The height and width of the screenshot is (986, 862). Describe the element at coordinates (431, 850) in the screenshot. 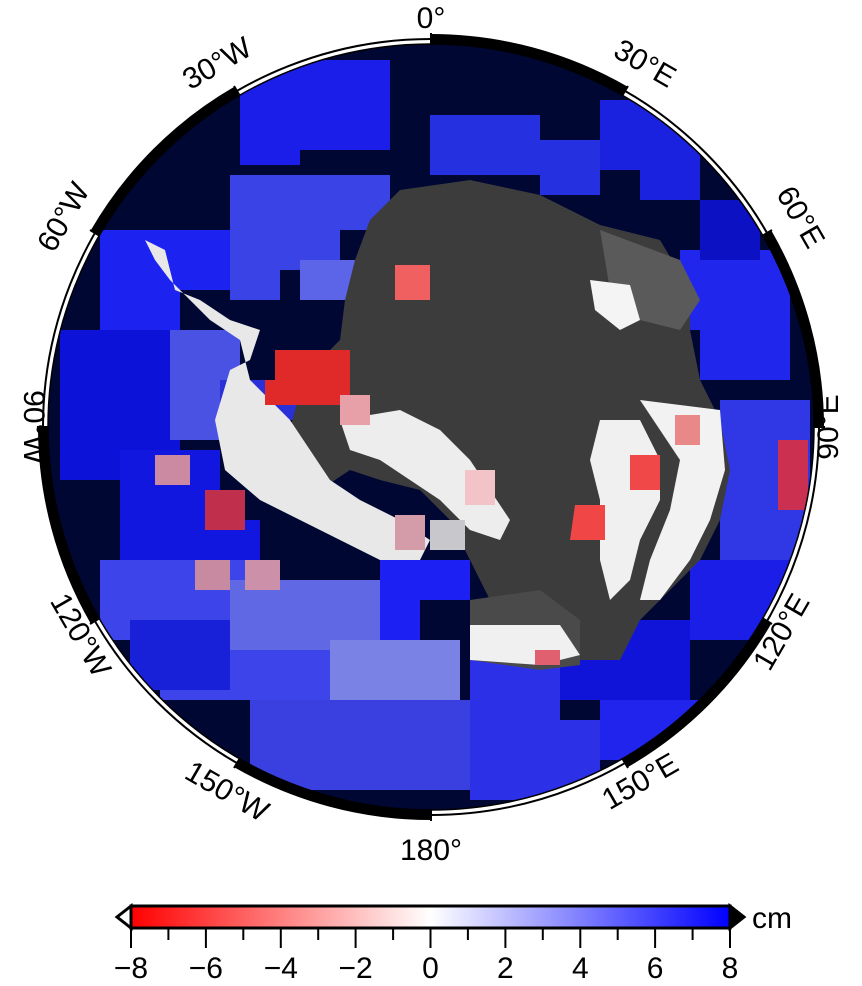

I see `lon-label-180: 180°` at that location.